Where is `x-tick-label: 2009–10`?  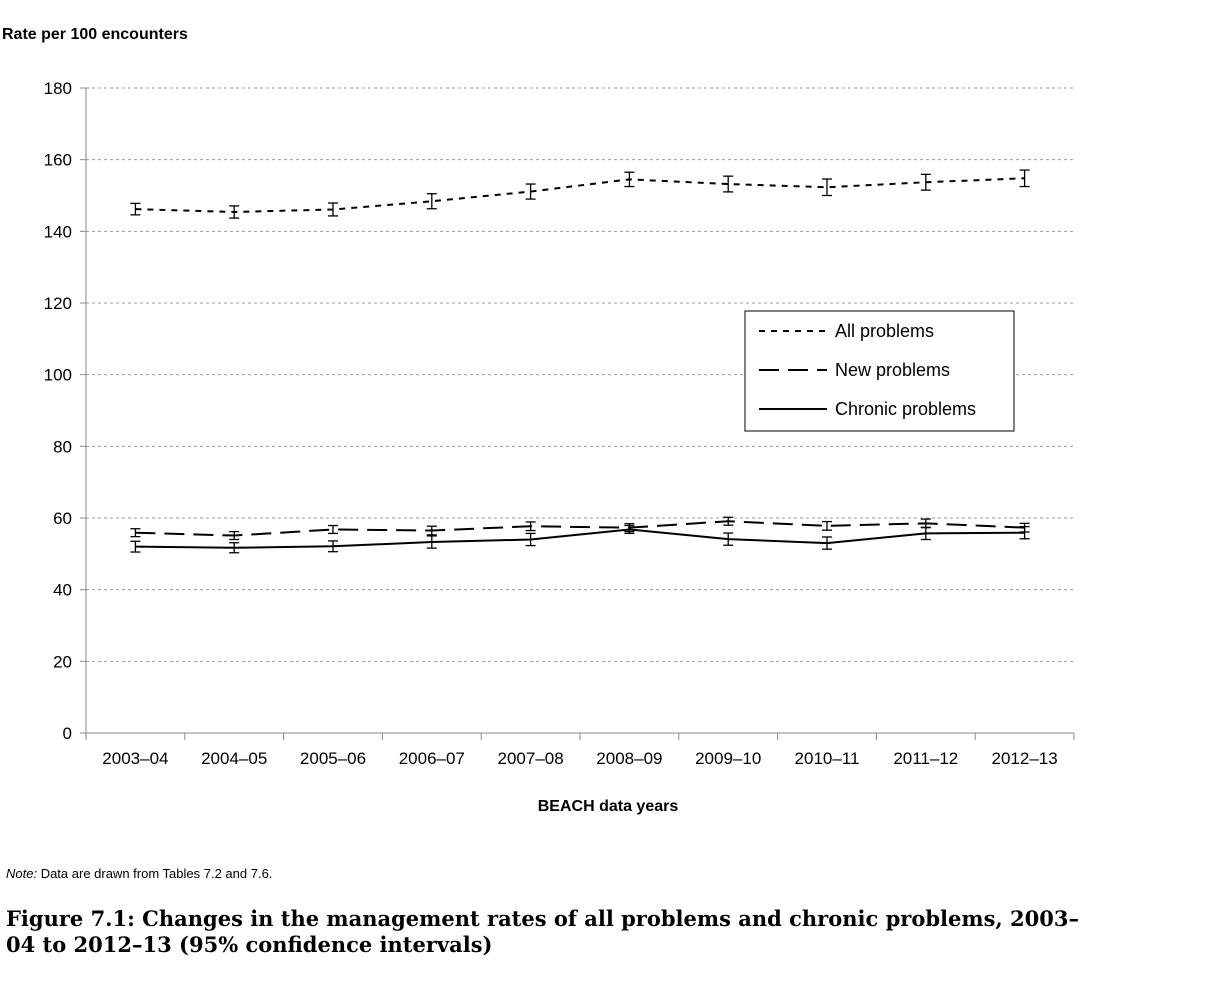
x-tick-label: 2009–10 is located at coordinates (728, 758).